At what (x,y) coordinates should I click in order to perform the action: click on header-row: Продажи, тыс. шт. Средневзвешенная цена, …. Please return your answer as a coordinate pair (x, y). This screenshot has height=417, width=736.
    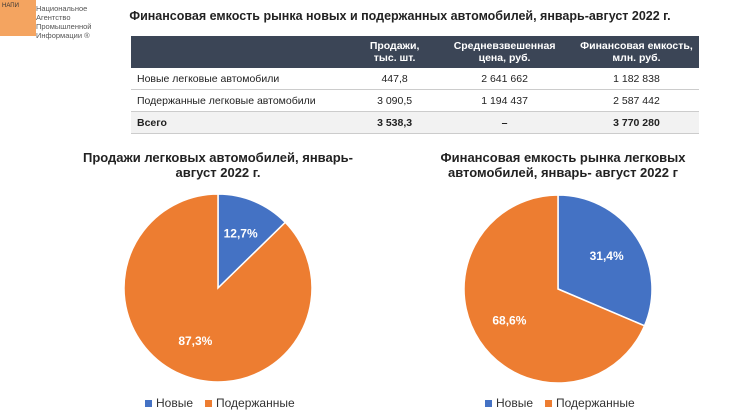
    Looking at the image, I should click on (415, 52).